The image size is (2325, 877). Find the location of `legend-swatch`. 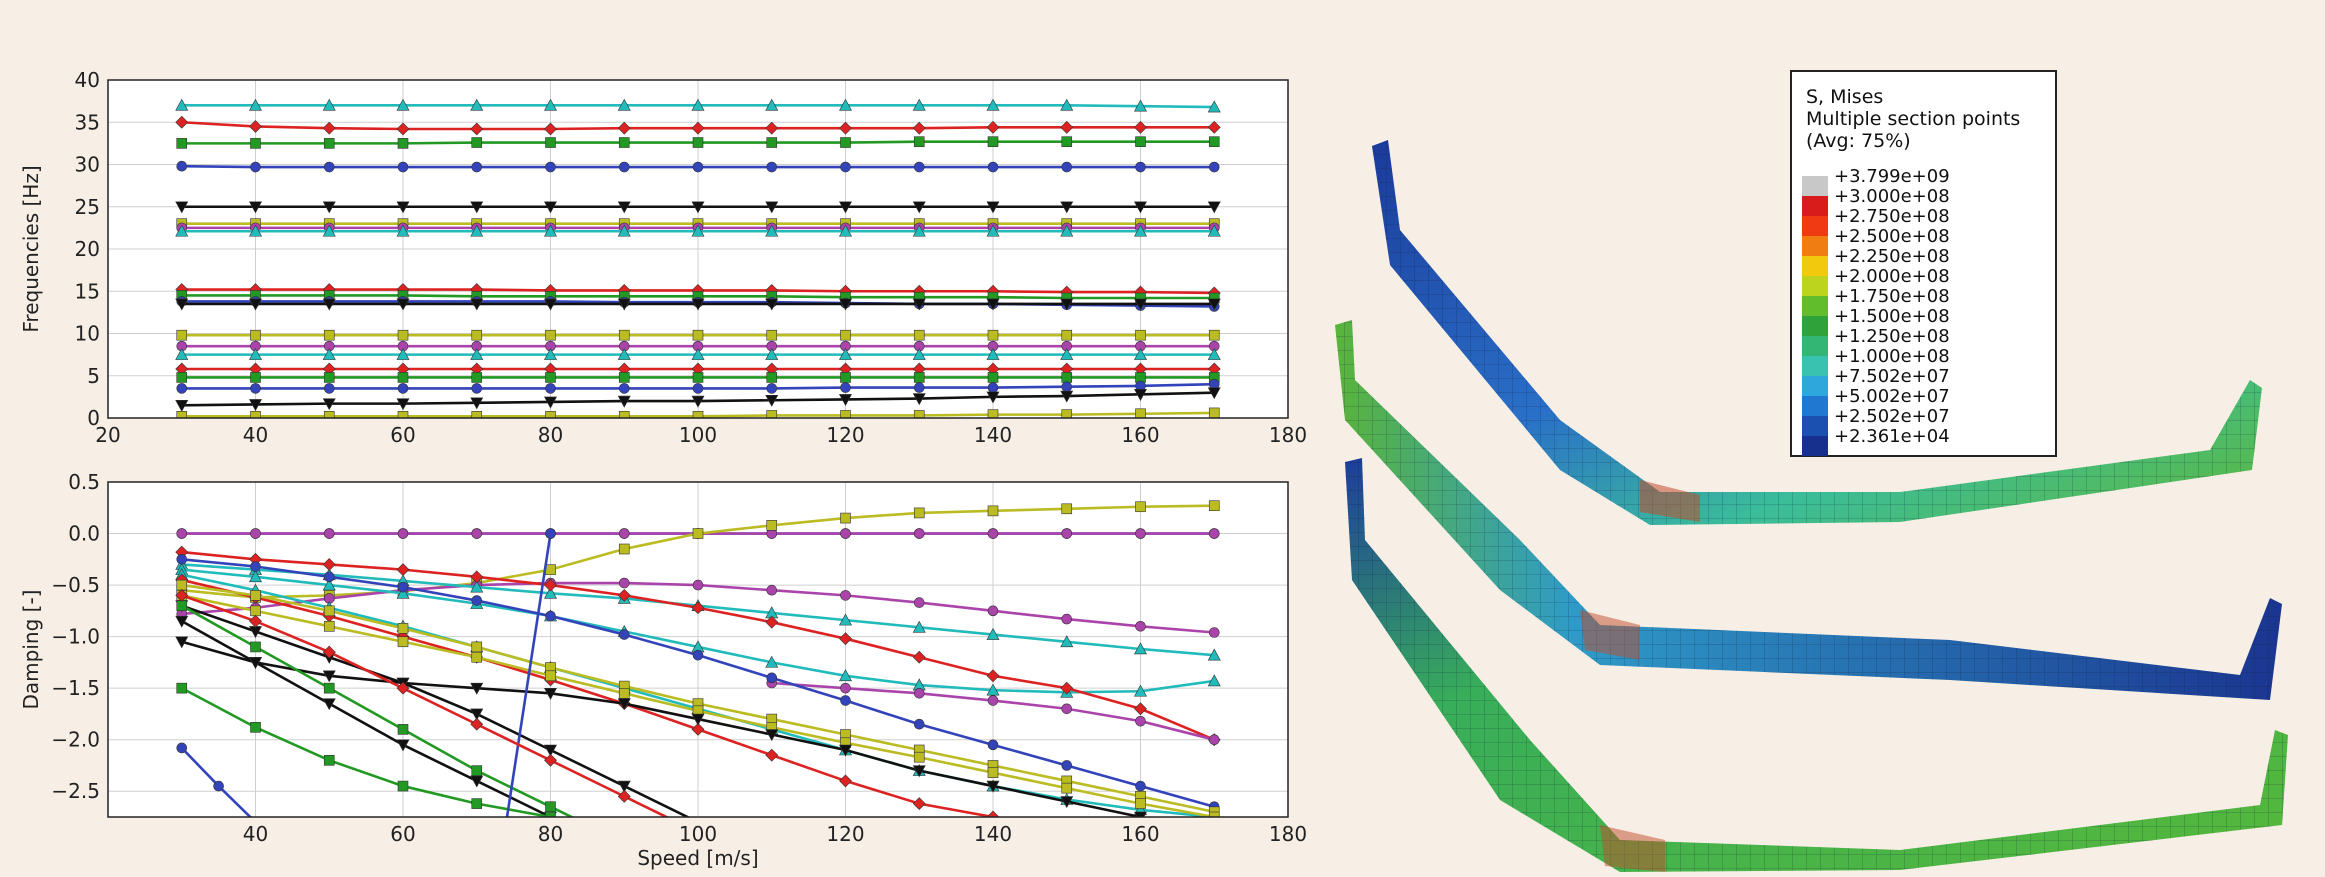

legend-swatch is located at coordinates (1815, 446).